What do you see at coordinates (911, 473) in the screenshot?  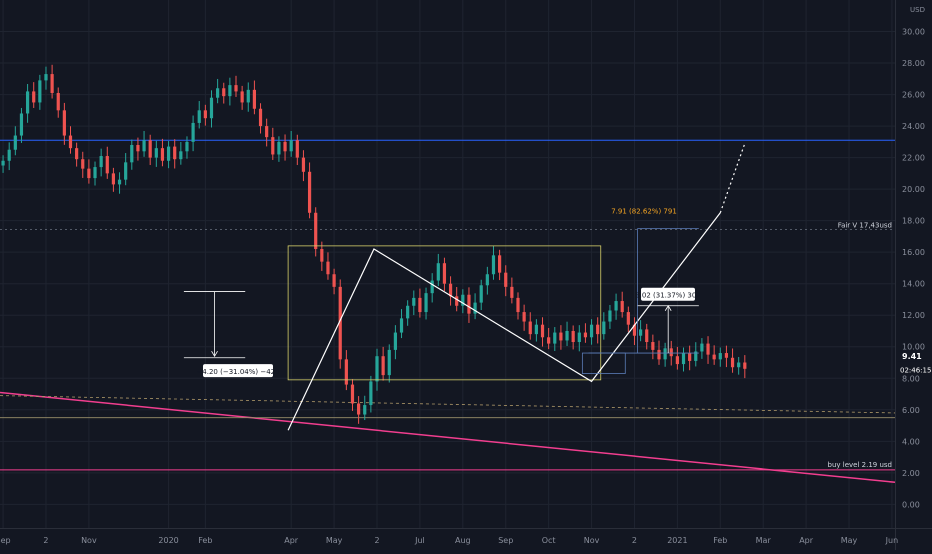 I see `price-tick-label: 2.00` at bounding box center [911, 473].